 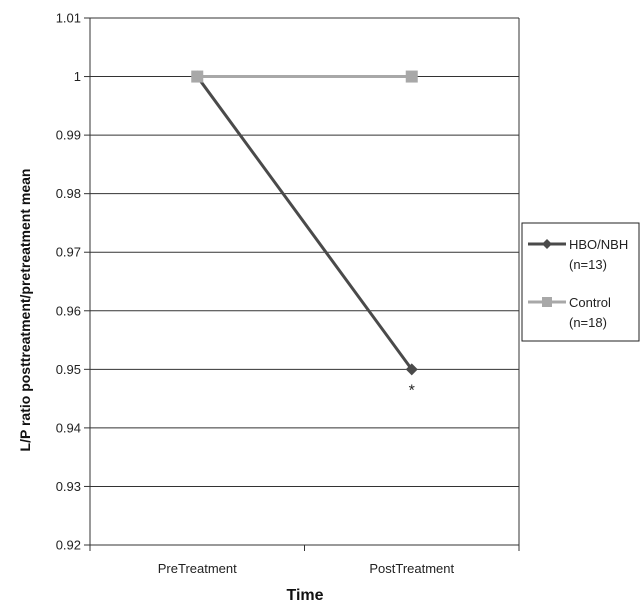 What do you see at coordinates (306, 568) in the screenshot?
I see `x-tick-labels: PreTreatment PostTreatment` at bounding box center [306, 568].